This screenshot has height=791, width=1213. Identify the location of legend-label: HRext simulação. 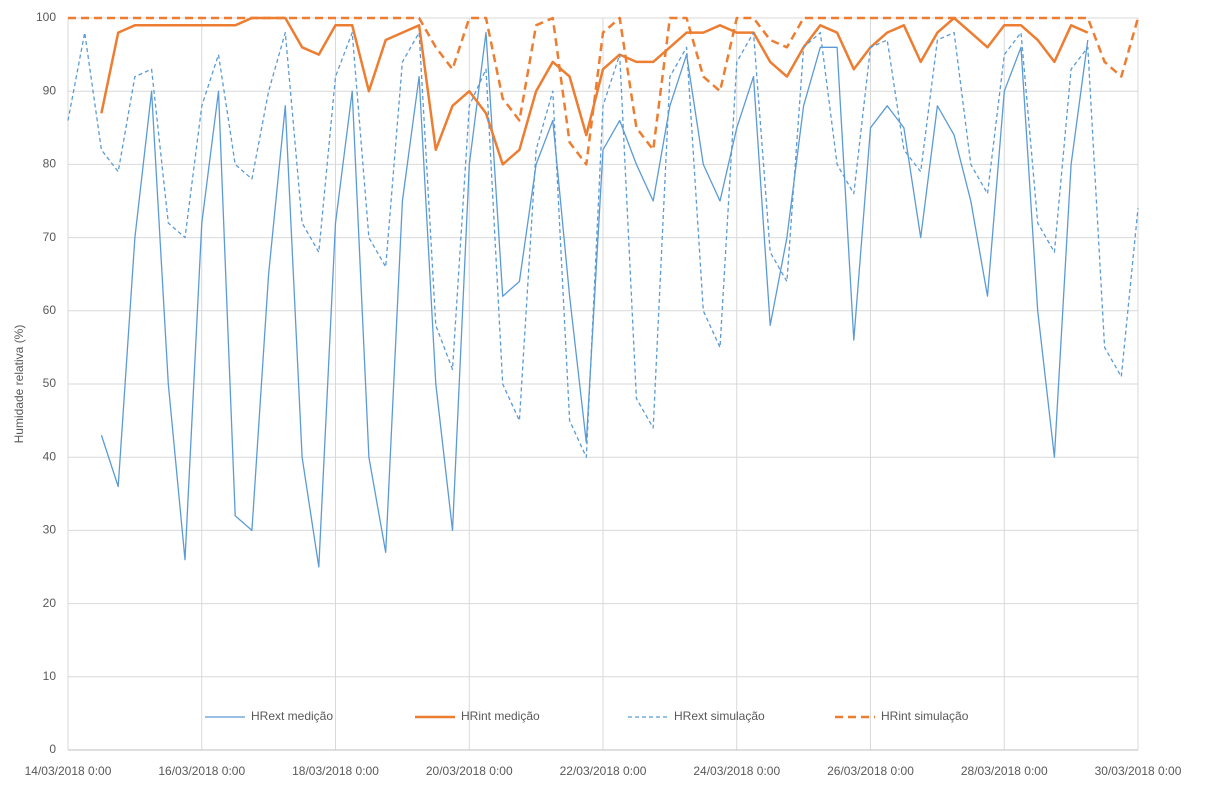
(719, 716).